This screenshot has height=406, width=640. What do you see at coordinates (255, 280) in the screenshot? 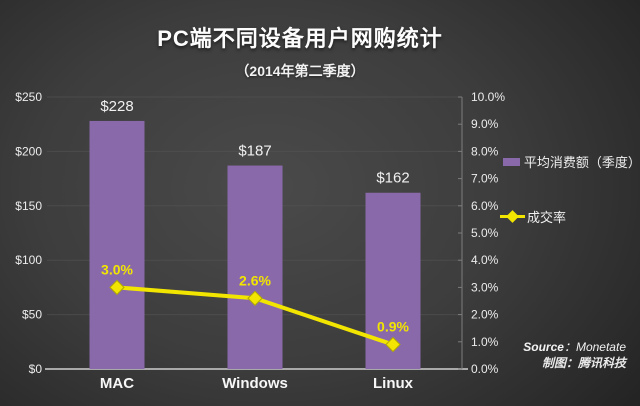
I see `line-point-label: 2.6%` at bounding box center [255, 280].